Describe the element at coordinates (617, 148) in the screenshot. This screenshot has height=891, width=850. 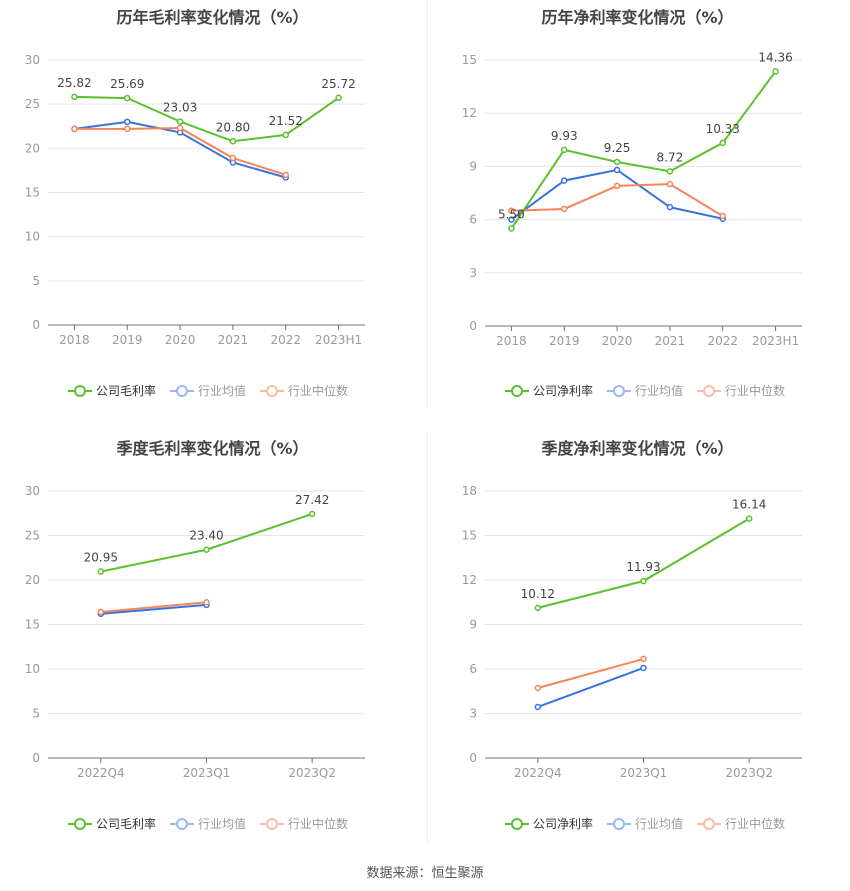
I see `data-label: 9.25` at that location.